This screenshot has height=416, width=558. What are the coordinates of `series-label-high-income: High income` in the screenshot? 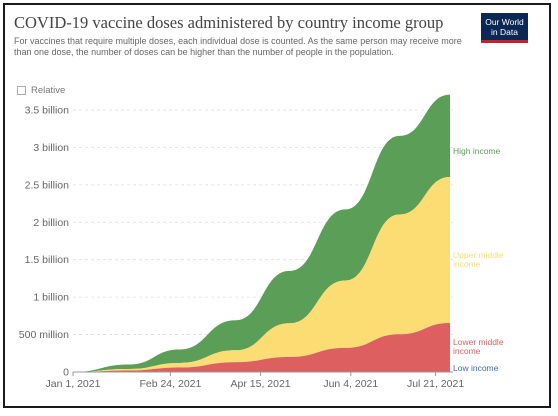 It's located at (477, 151).